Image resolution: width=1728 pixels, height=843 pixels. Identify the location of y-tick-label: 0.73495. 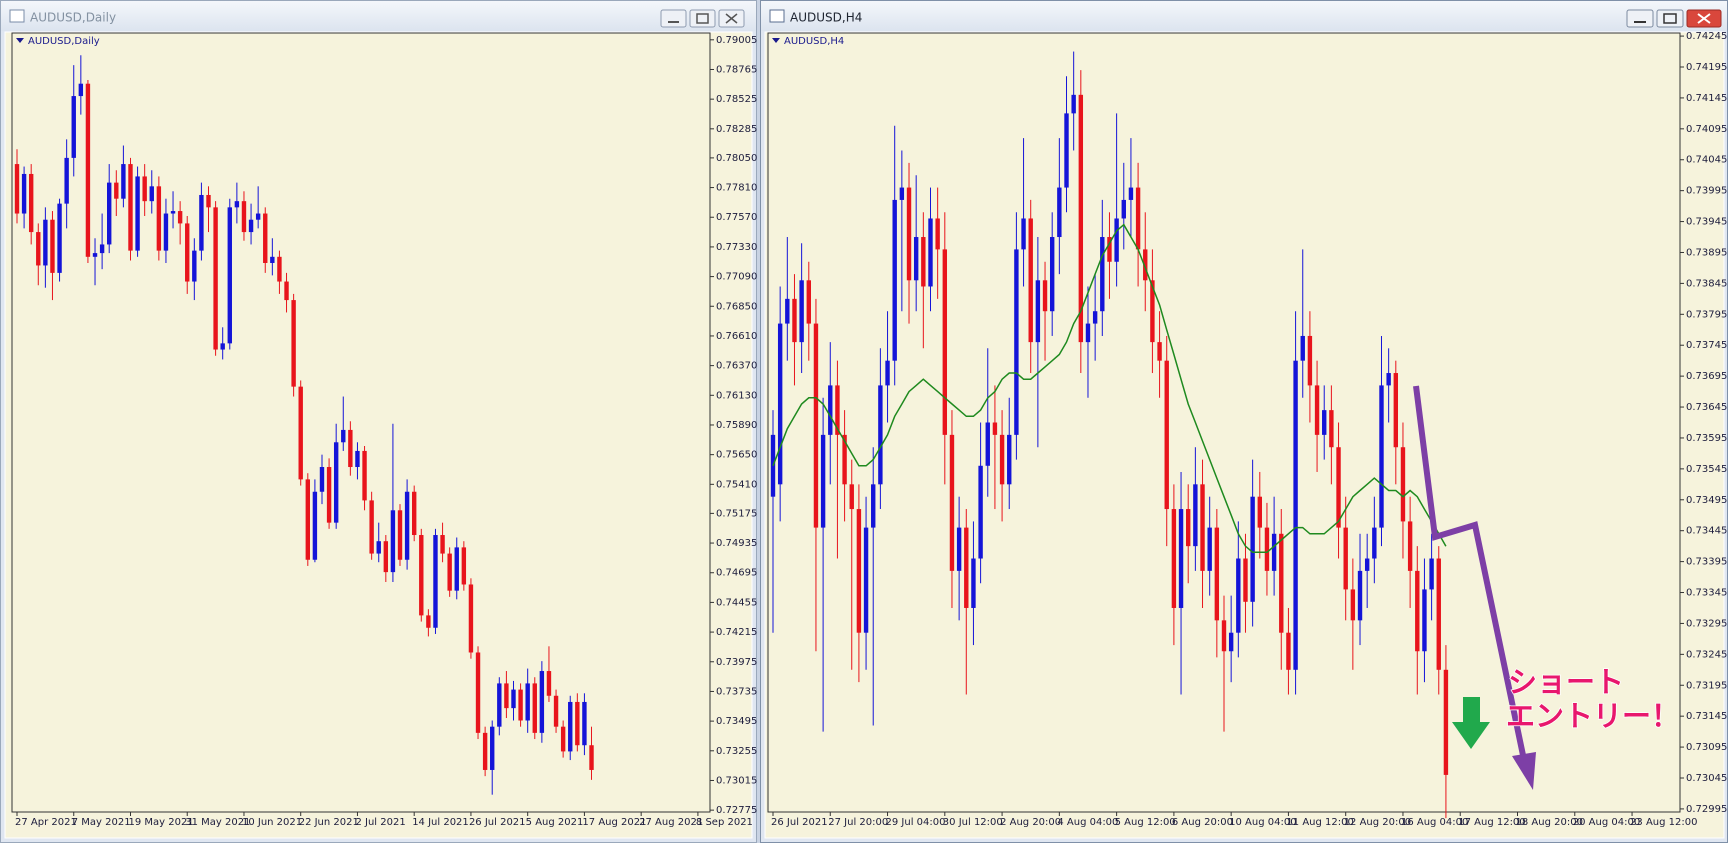
(1706, 500).